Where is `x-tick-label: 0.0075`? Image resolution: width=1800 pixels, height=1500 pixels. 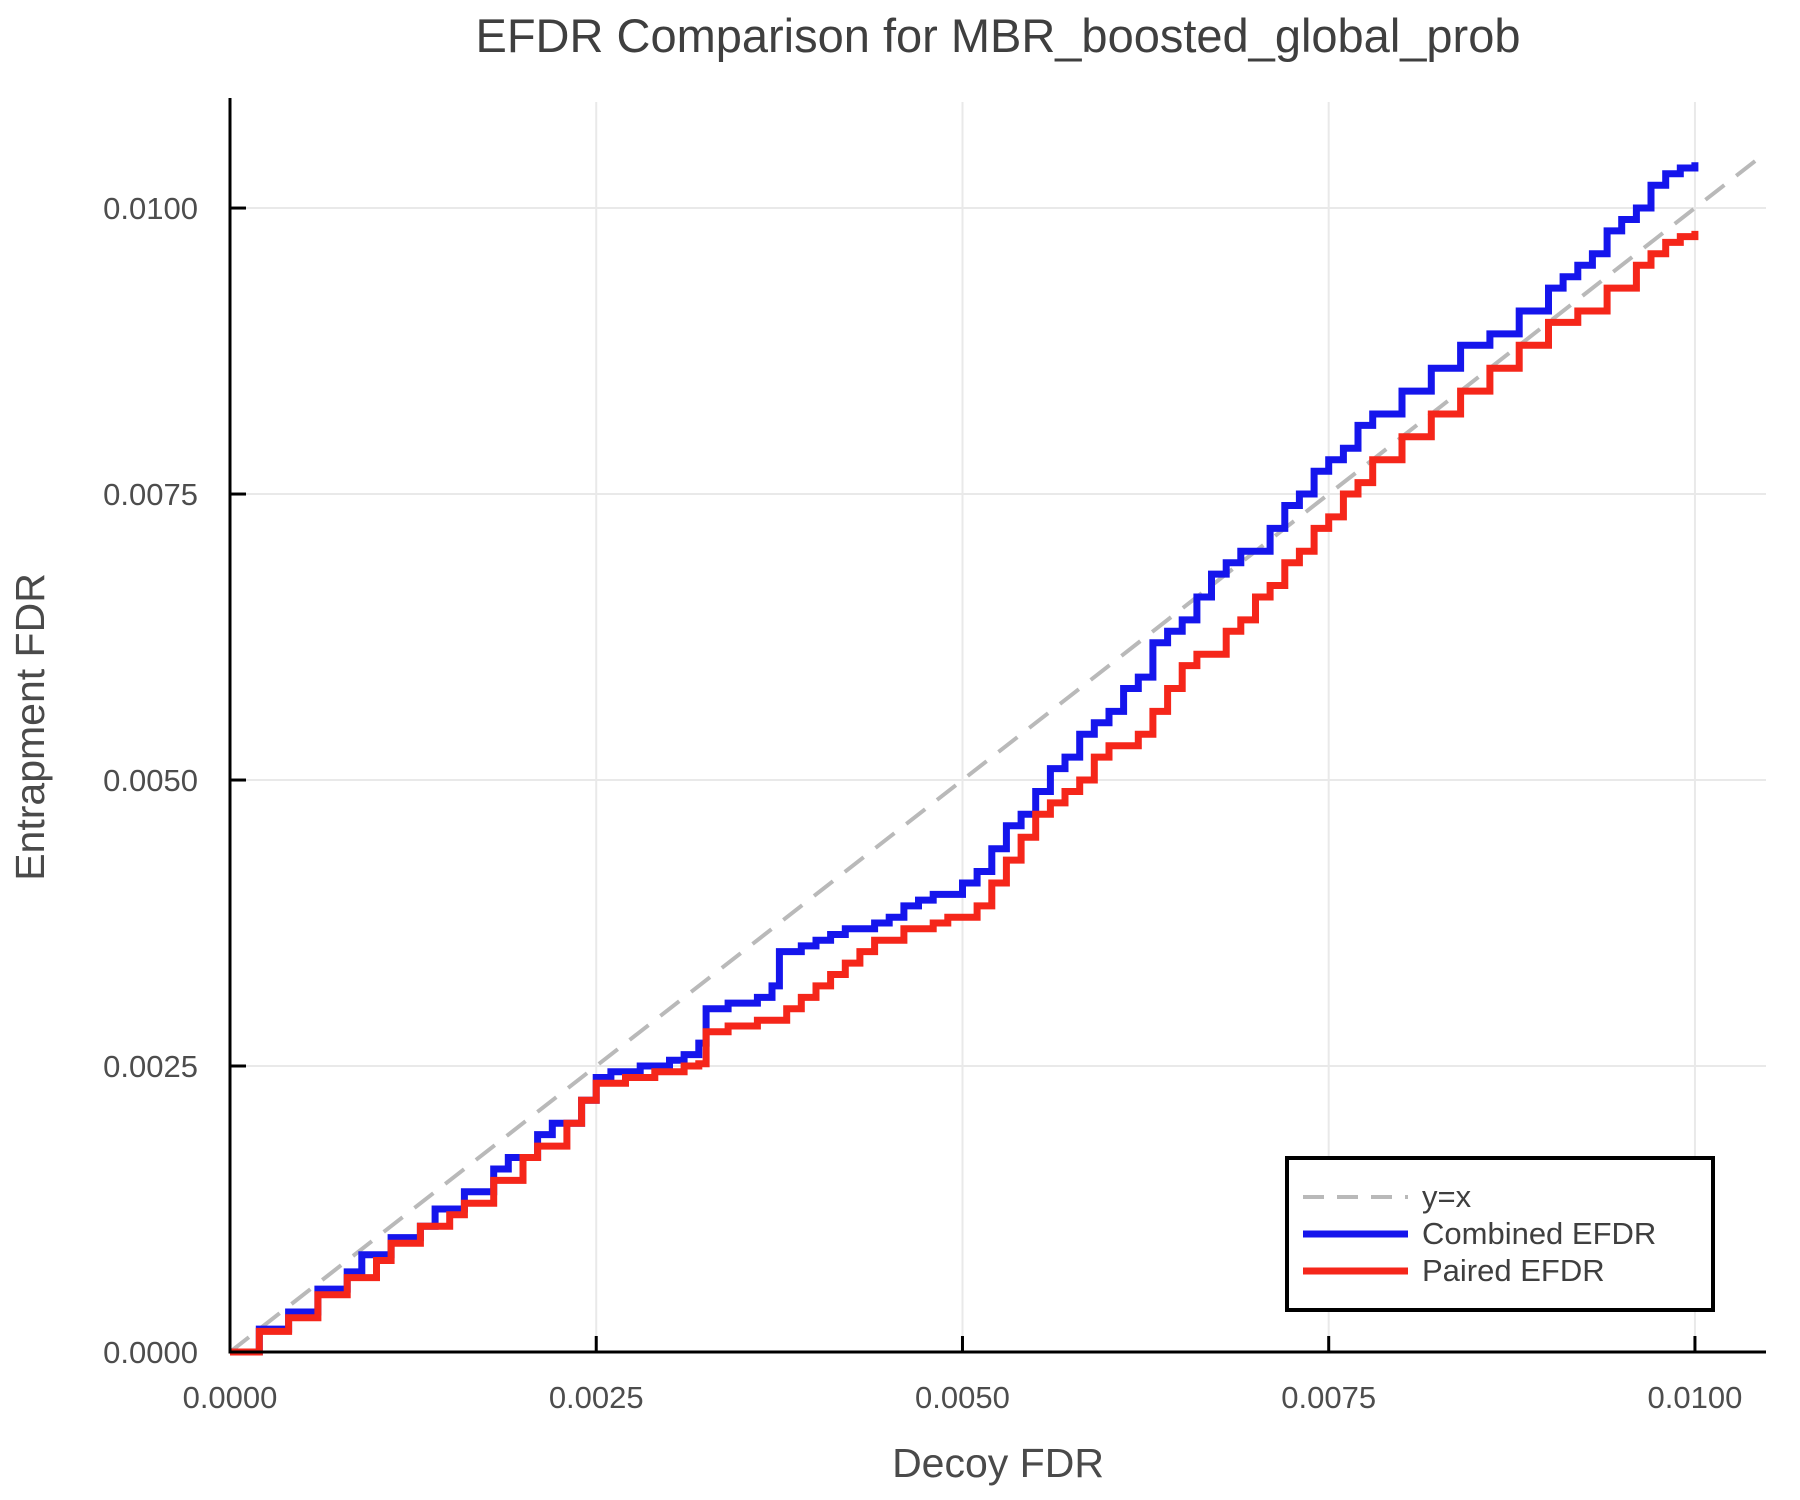 x-tick-label: 0.0075 is located at coordinates (1328, 1397).